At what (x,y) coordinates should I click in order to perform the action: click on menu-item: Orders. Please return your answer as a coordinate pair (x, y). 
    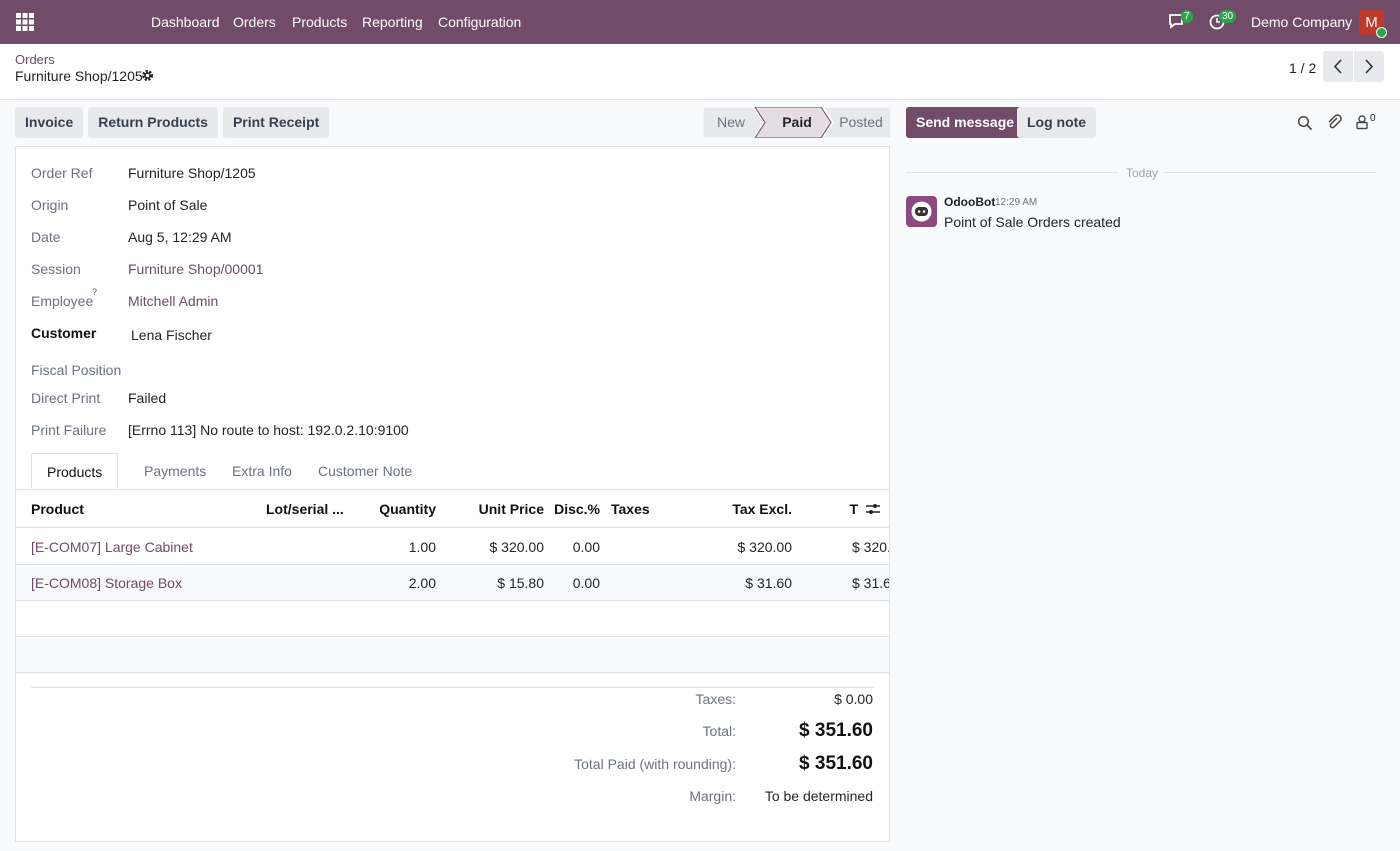
    Looking at the image, I should click on (254, 22).